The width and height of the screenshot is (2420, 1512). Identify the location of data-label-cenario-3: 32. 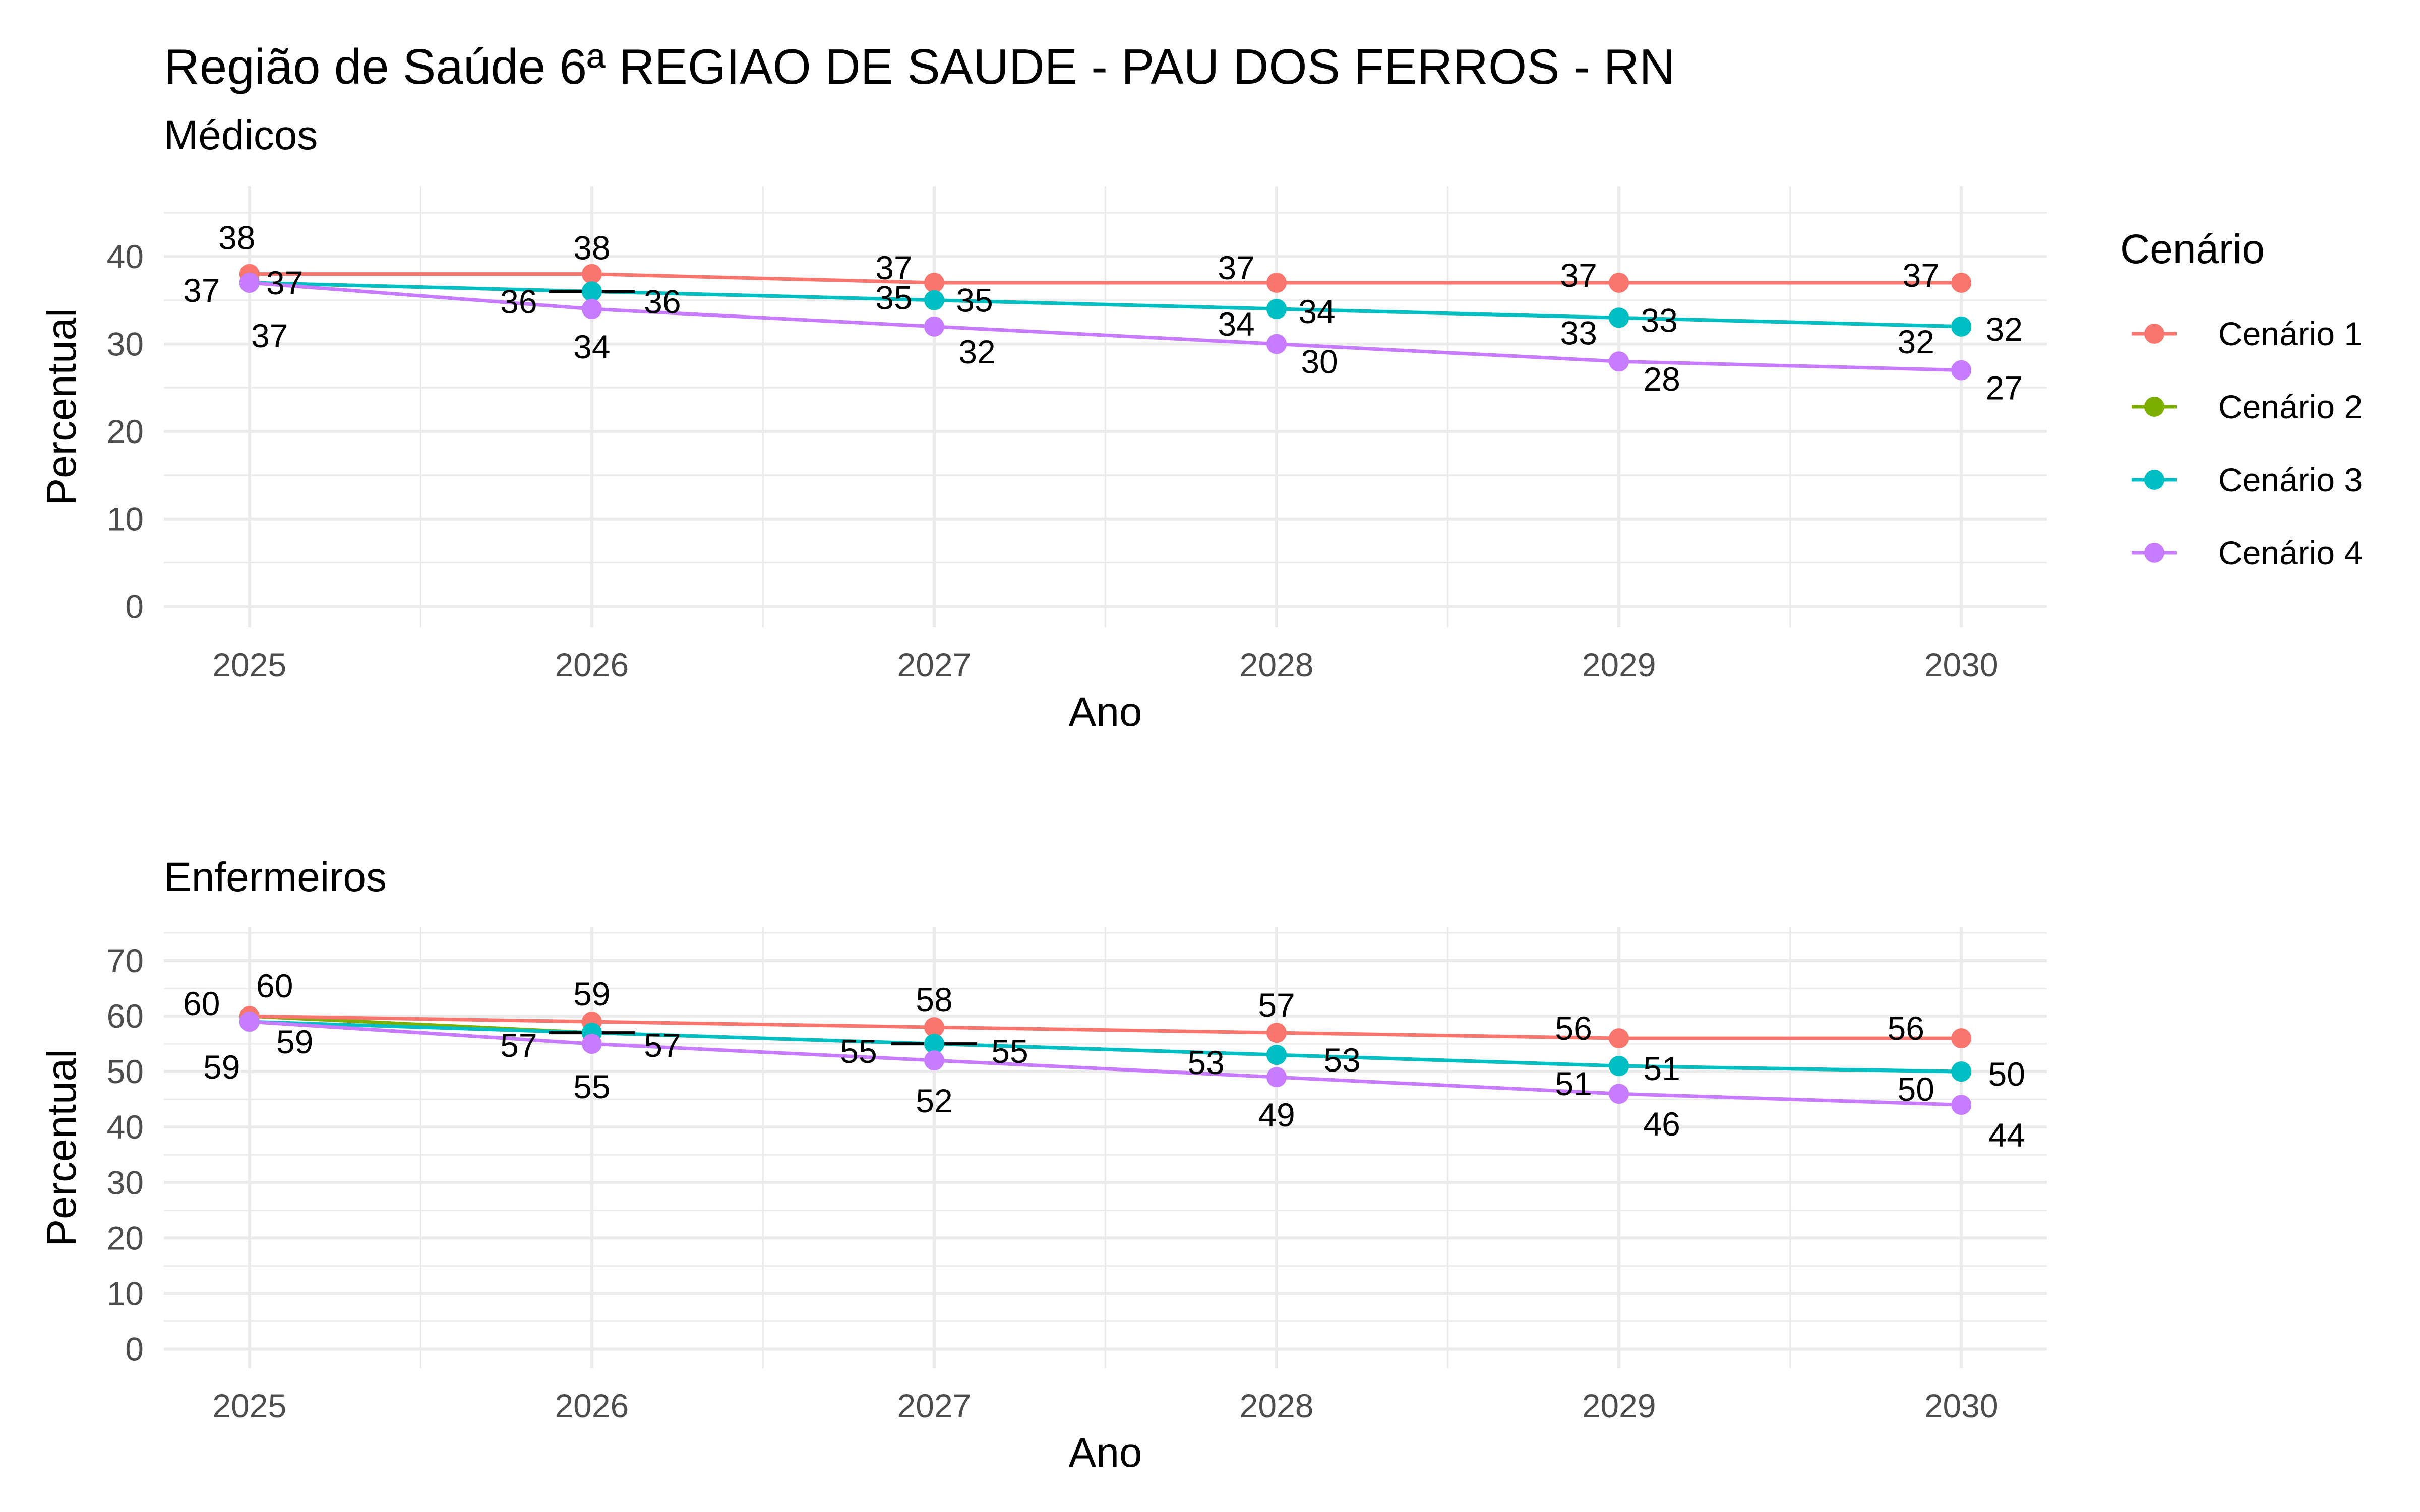
(1916, 341).